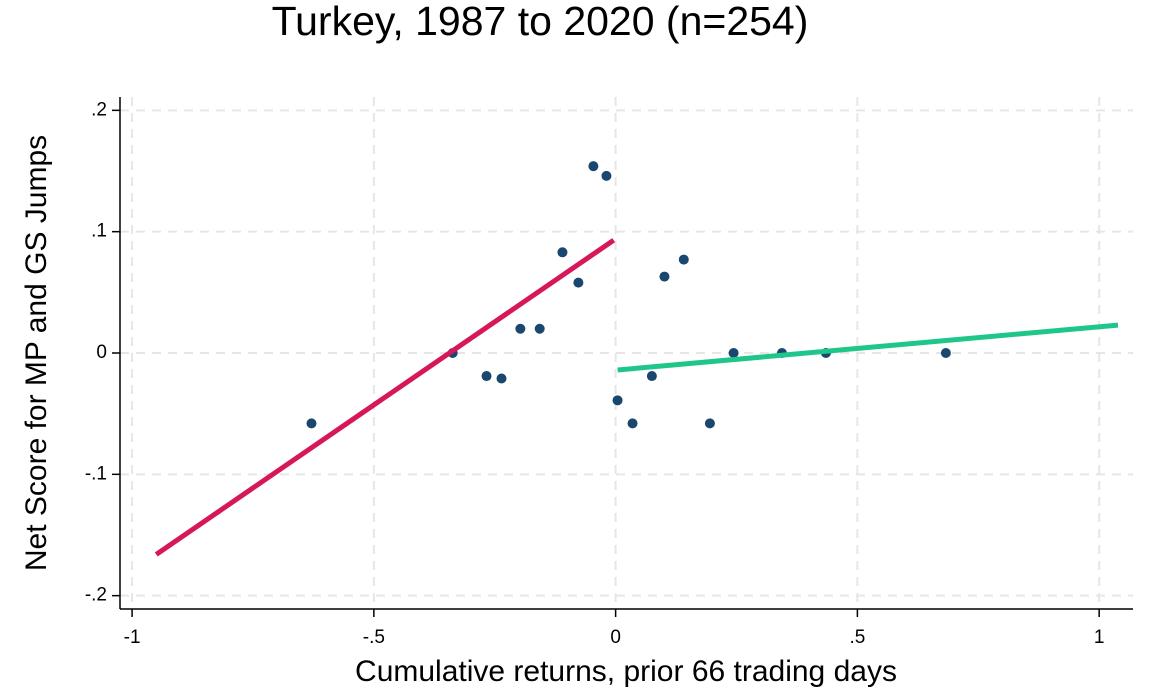 The width and height of the screenshot is (1151, 694). Describe the element at coordinates (1099, 637) in the screenshot. I see `x-tick-label: 1` at that location.